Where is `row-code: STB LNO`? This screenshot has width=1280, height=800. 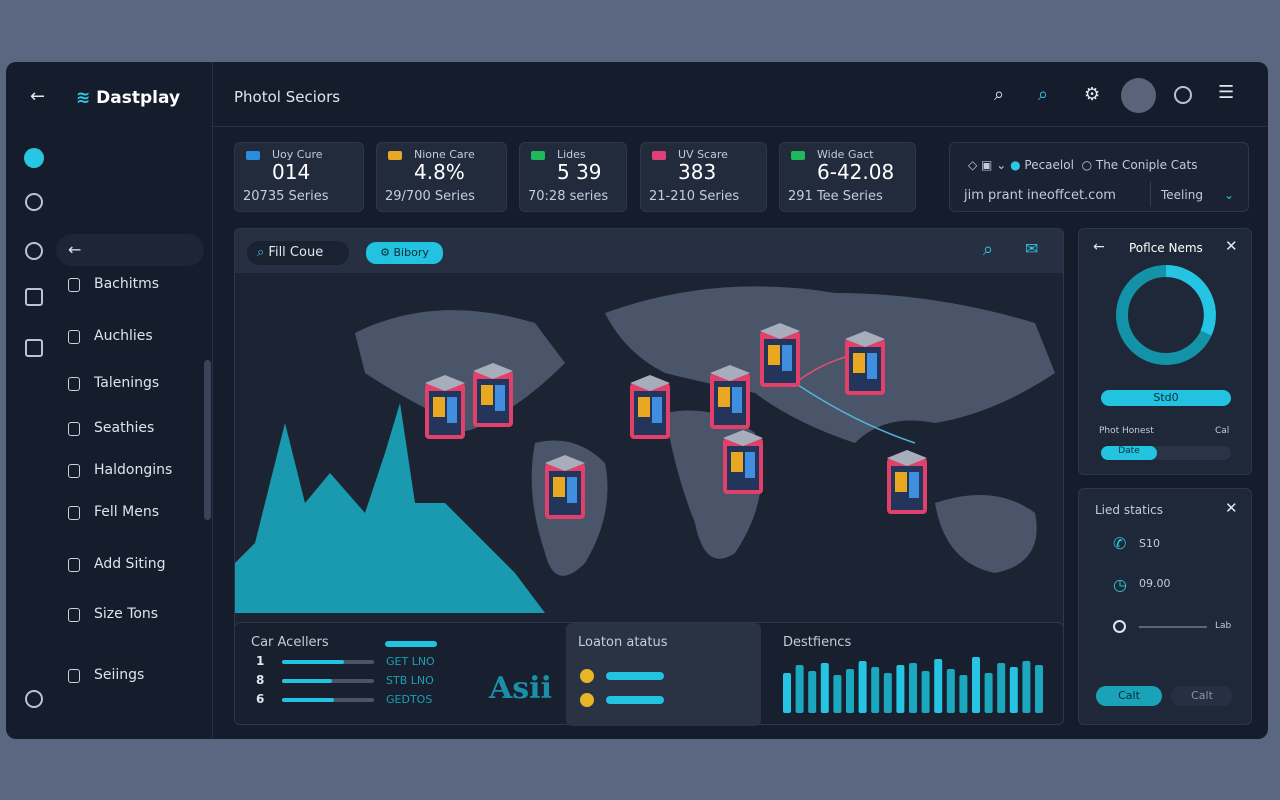
row-code: STB LNO is located at coordinates (410, 680).